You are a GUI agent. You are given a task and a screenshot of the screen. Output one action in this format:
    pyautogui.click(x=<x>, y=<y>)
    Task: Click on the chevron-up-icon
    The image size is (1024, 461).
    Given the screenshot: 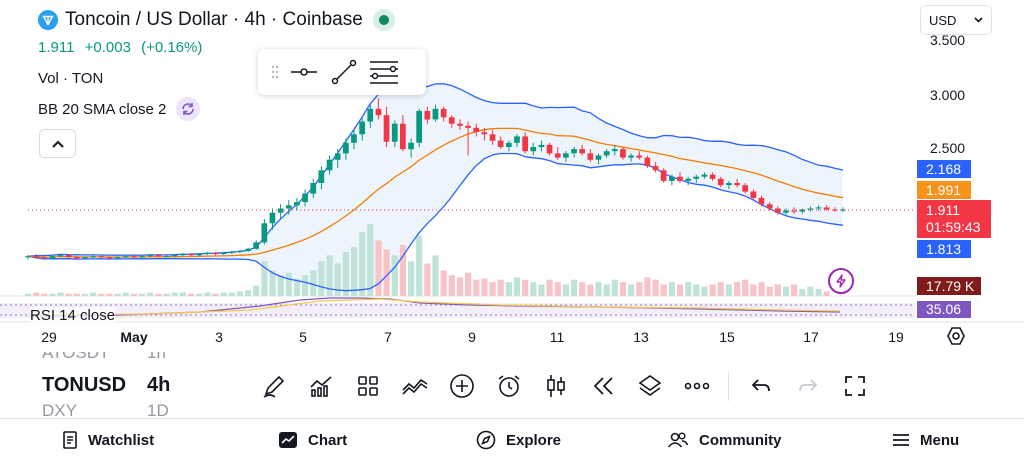 What is the action you would take?
    pyautogui.click(x=57, y=144)
    